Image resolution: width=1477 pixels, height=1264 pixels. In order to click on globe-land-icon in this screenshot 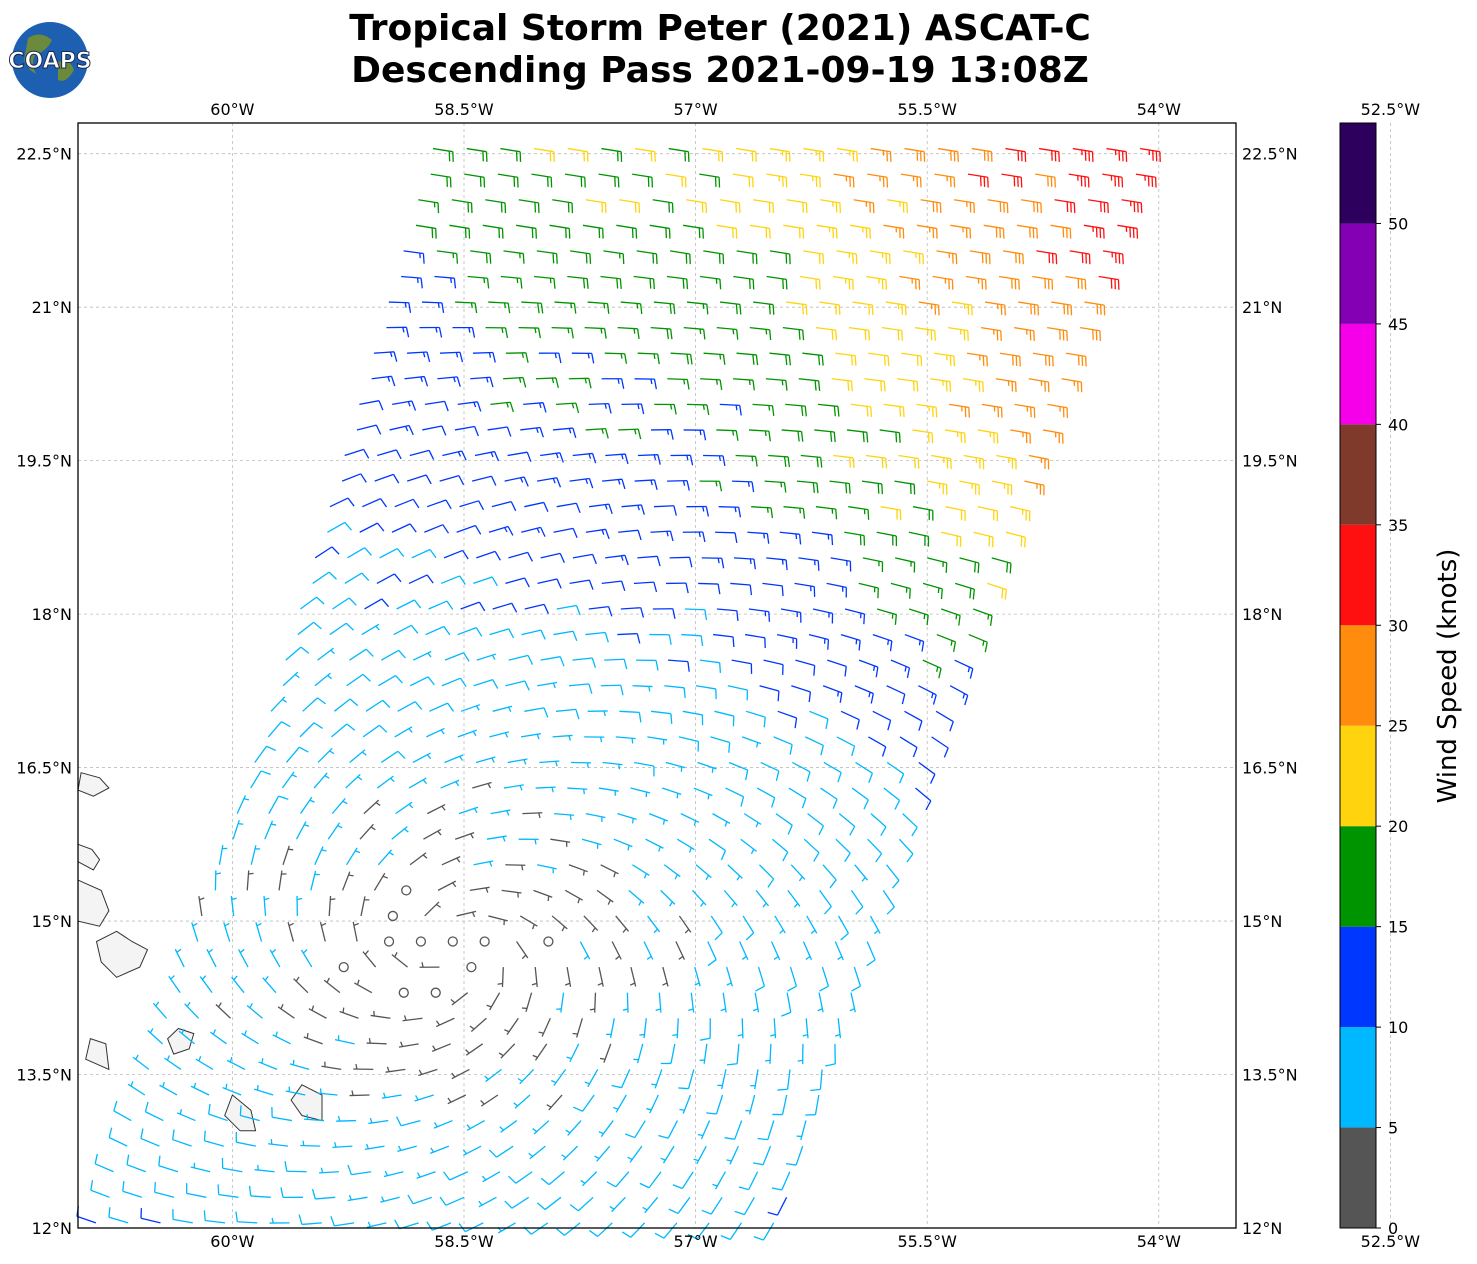, I will do `click(38, 54)`.